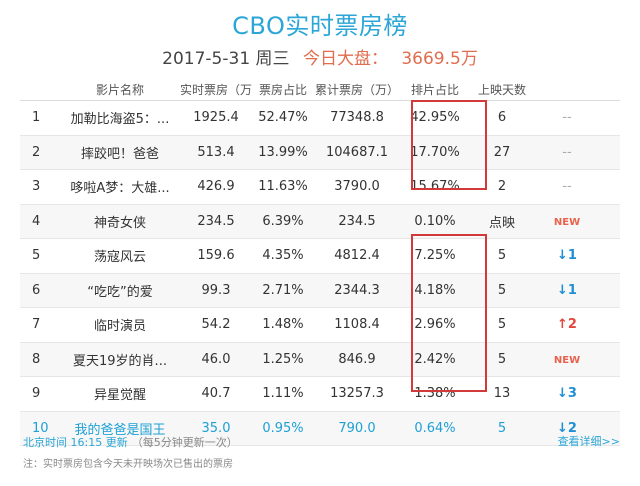 The height and width of the screenshot is (486, 640). I want to click on update-info: 北京时间 16:15 更新 （每5分钟更新一次）, so click(130, 442).